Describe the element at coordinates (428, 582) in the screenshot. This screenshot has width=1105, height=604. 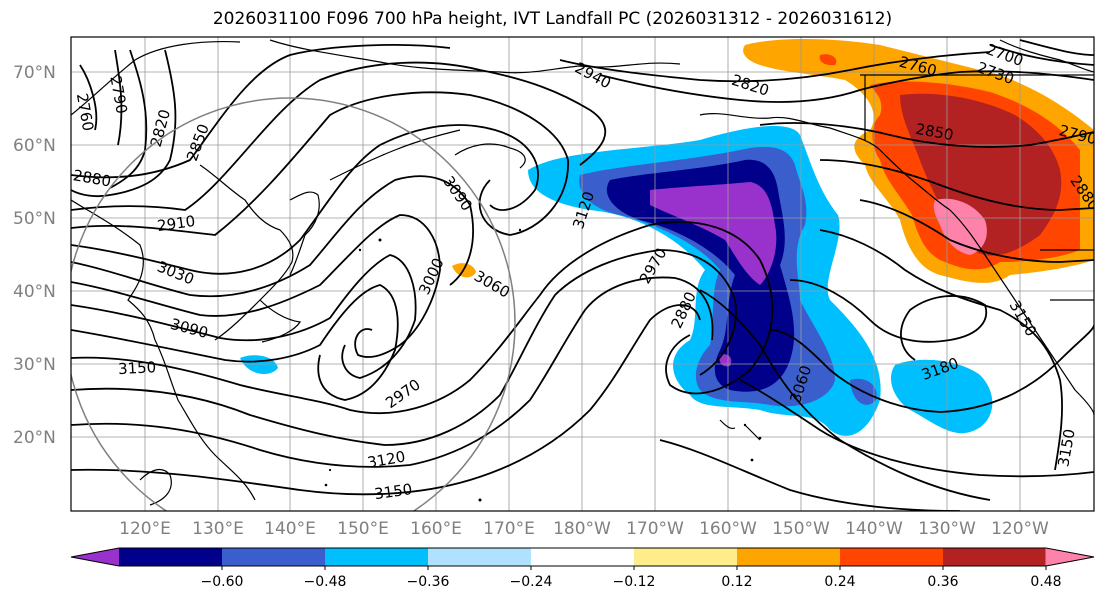
I see `colorbar-tick-label: −0.36` at that location.